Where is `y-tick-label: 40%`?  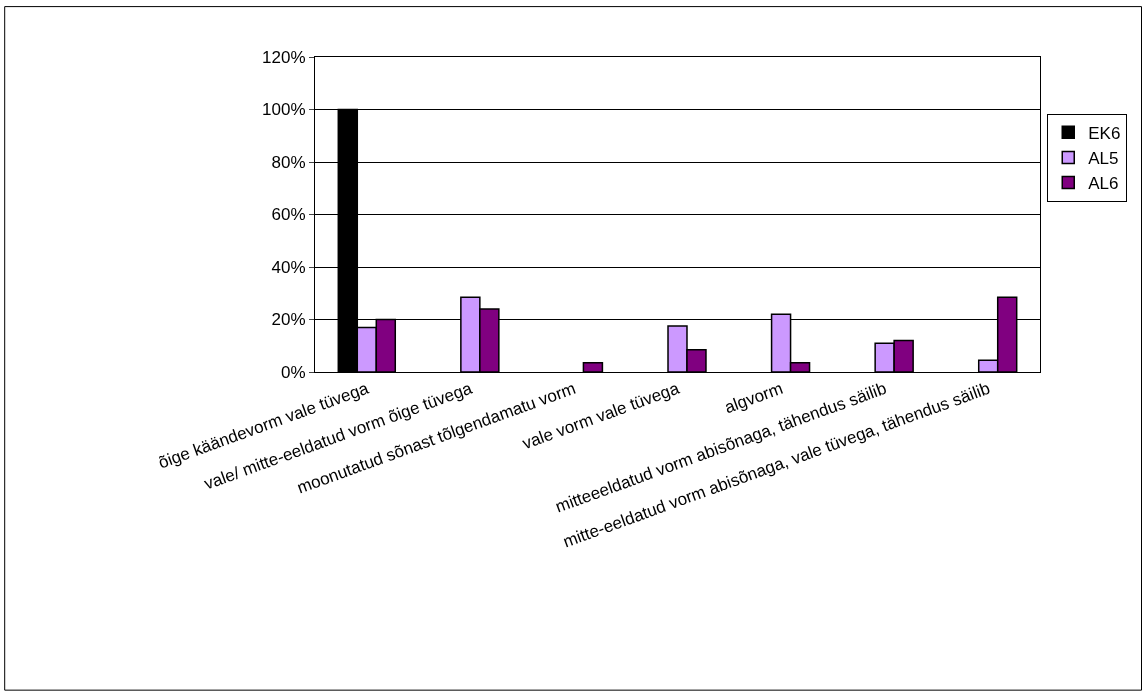 y-tick-label: 40% is located at coordinates (288, 267).